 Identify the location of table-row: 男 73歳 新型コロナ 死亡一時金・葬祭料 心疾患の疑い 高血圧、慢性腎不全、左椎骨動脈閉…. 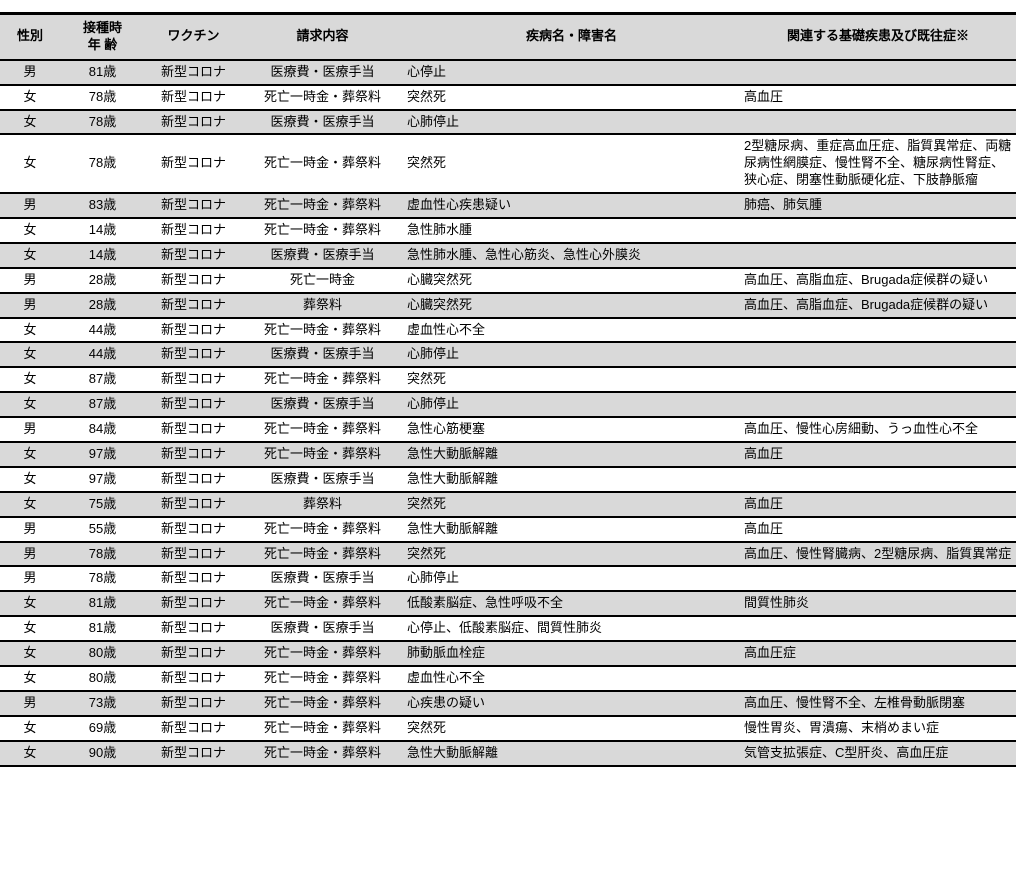
(508, 703).